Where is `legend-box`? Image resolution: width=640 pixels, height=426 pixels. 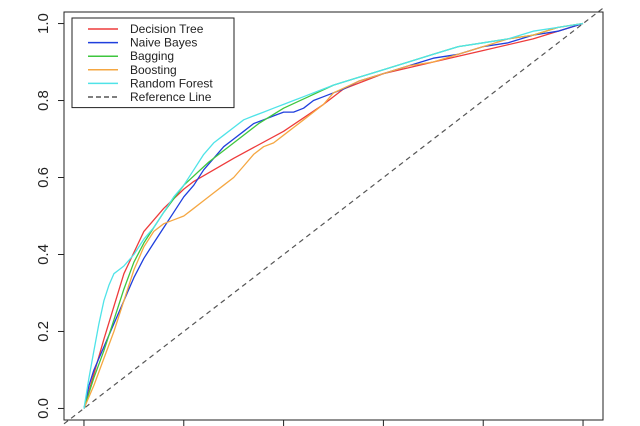 legend-box is located at coordinates (153, 63).